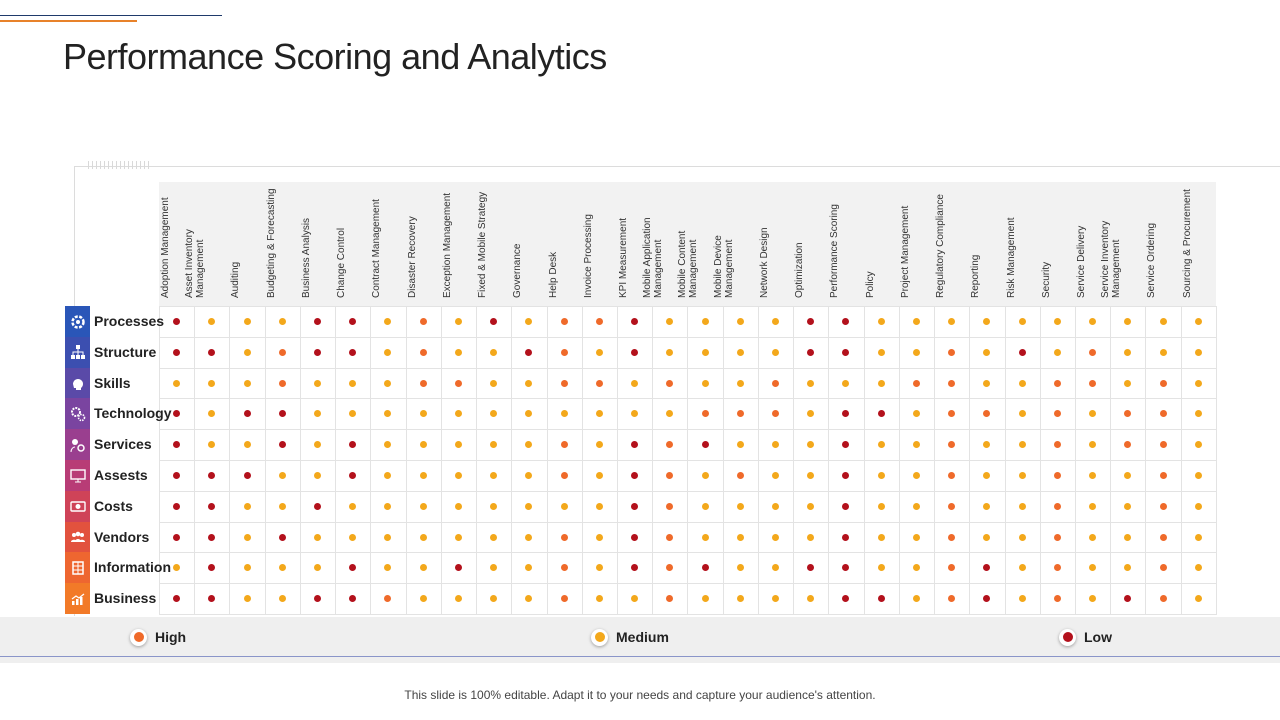 This screenshot has width=1280, height=720. Describe the element at coordinates (113, 505) in the screenshot. I see `row-label-costs: Costs` at that location.